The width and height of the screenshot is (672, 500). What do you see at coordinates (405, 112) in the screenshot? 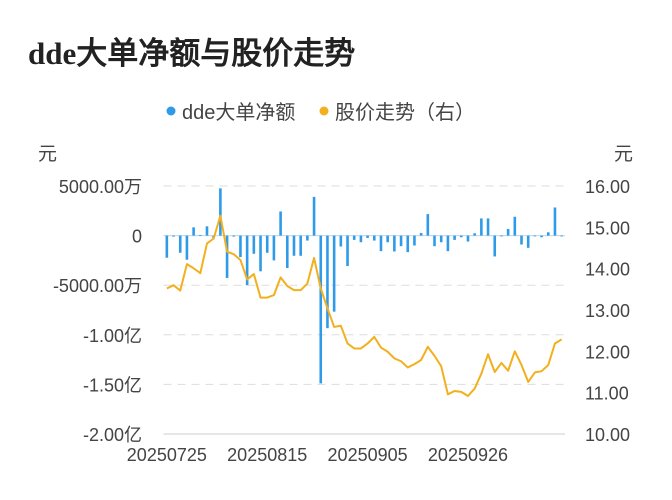
I see `legend-label-line: 股价走势（右）` at bounding box center [405, 112].